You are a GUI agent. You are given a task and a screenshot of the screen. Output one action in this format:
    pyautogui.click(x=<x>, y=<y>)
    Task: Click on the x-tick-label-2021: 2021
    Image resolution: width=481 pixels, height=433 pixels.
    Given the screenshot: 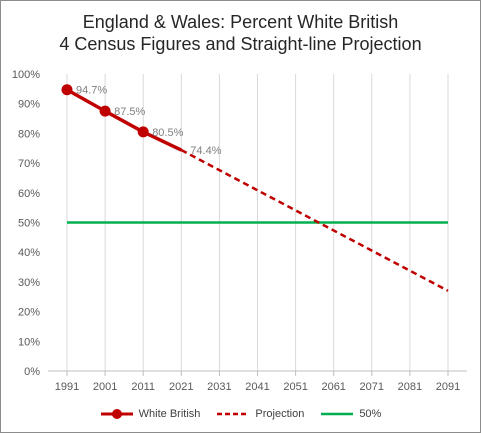 What is the action you would take?
    pyautogui.click(x=181, y=387)
    